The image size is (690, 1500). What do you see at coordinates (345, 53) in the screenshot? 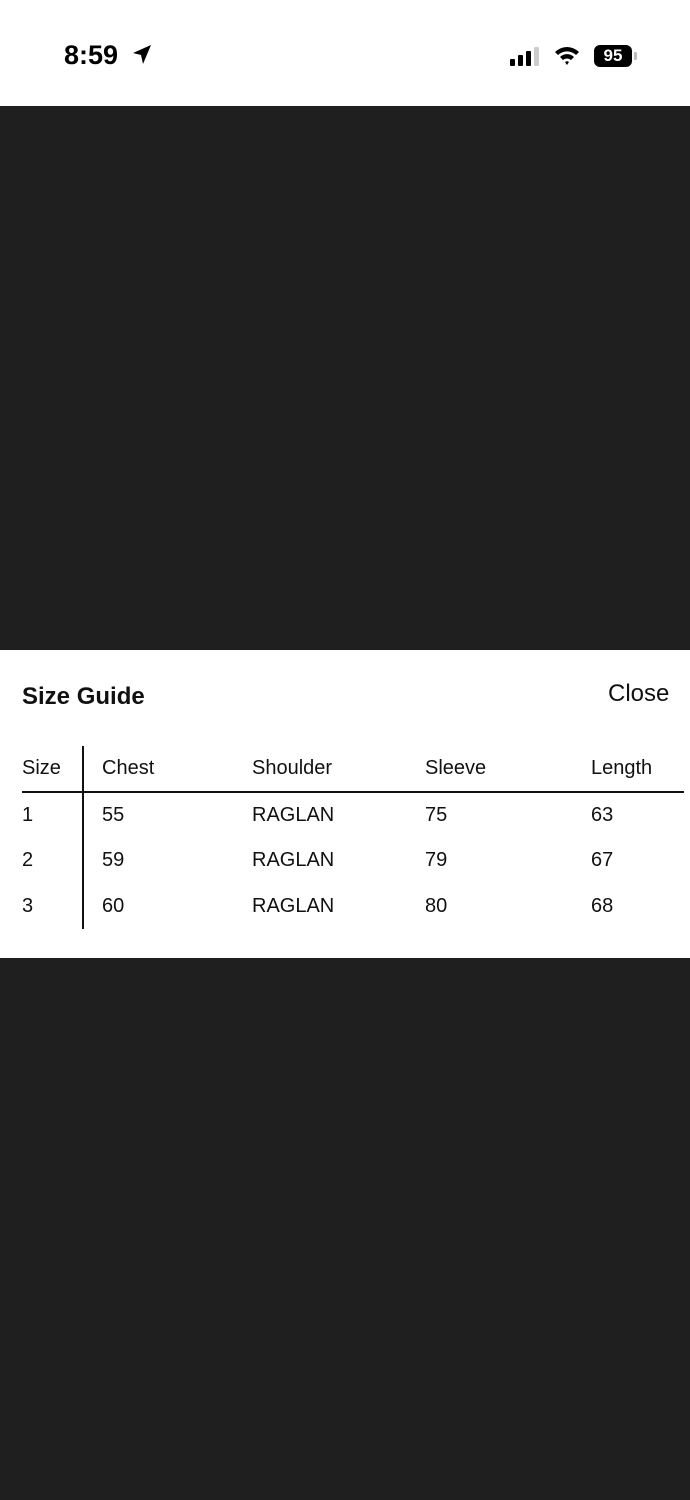
I see `status-bar: 8:59 95` at bounding box center [345, 53].